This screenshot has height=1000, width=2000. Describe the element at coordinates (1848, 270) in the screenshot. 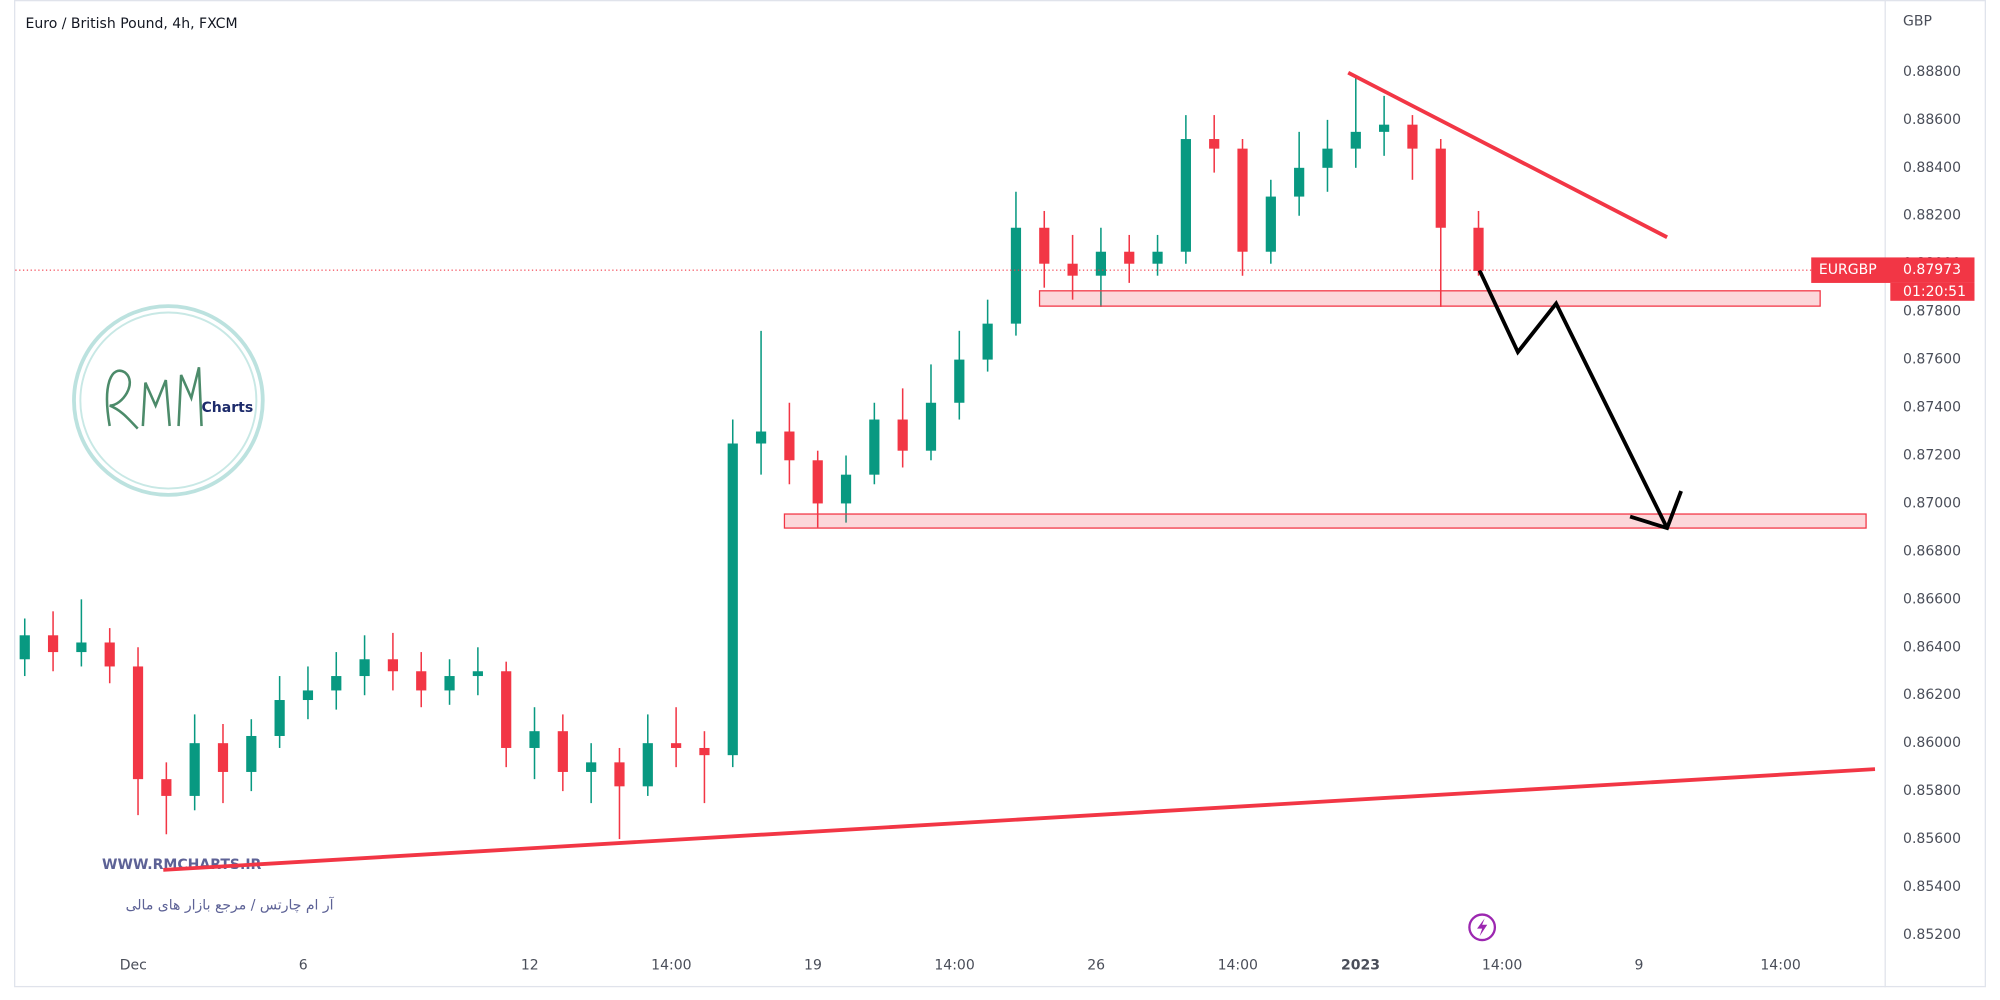

I see `symbol-label: EURGBP` at that location.